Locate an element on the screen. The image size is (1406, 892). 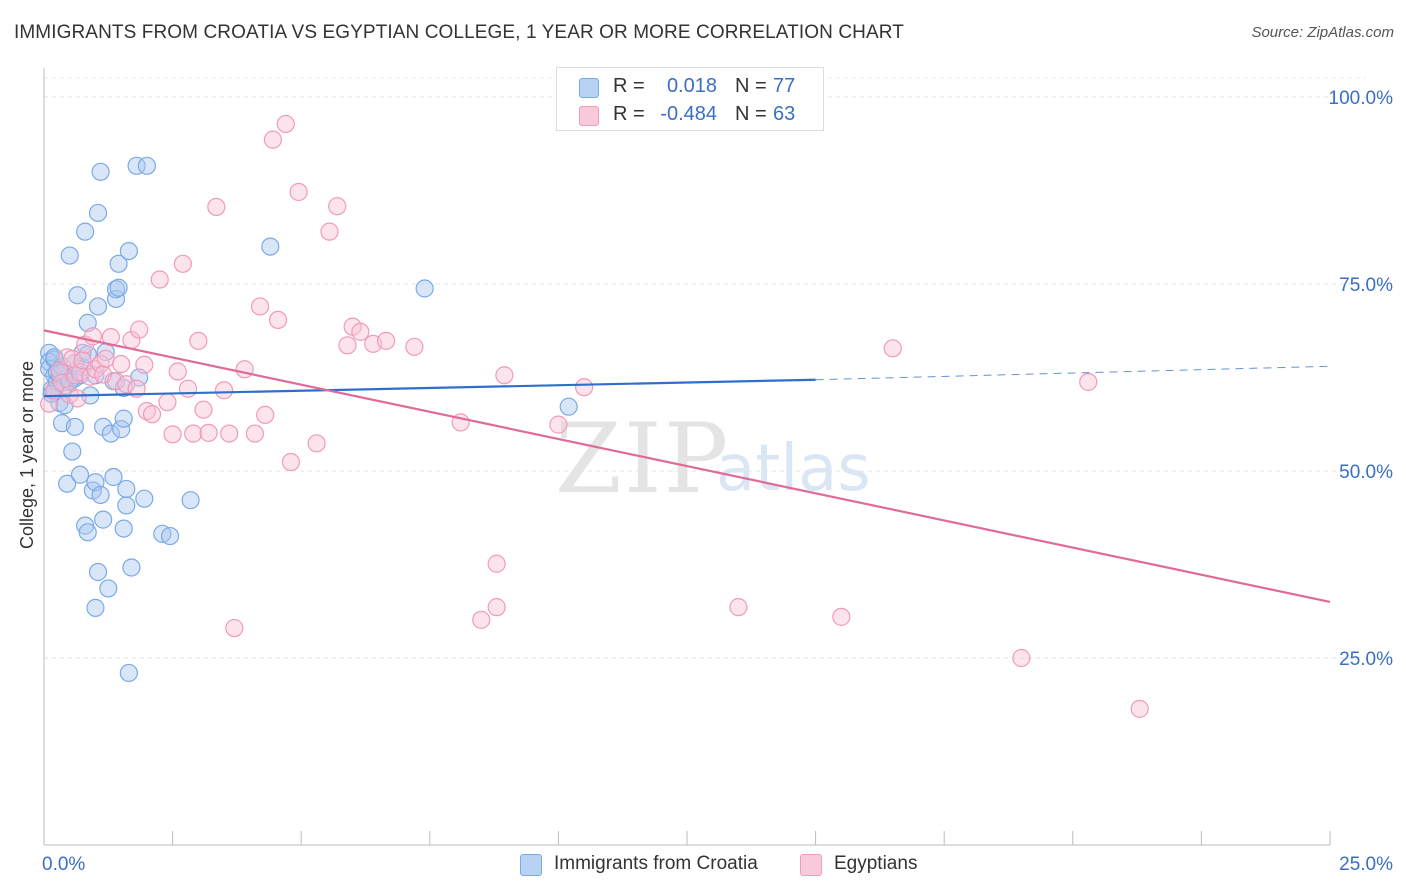
source-label: Source: ZipAtlas.com is located at coordinates (1322, 32).